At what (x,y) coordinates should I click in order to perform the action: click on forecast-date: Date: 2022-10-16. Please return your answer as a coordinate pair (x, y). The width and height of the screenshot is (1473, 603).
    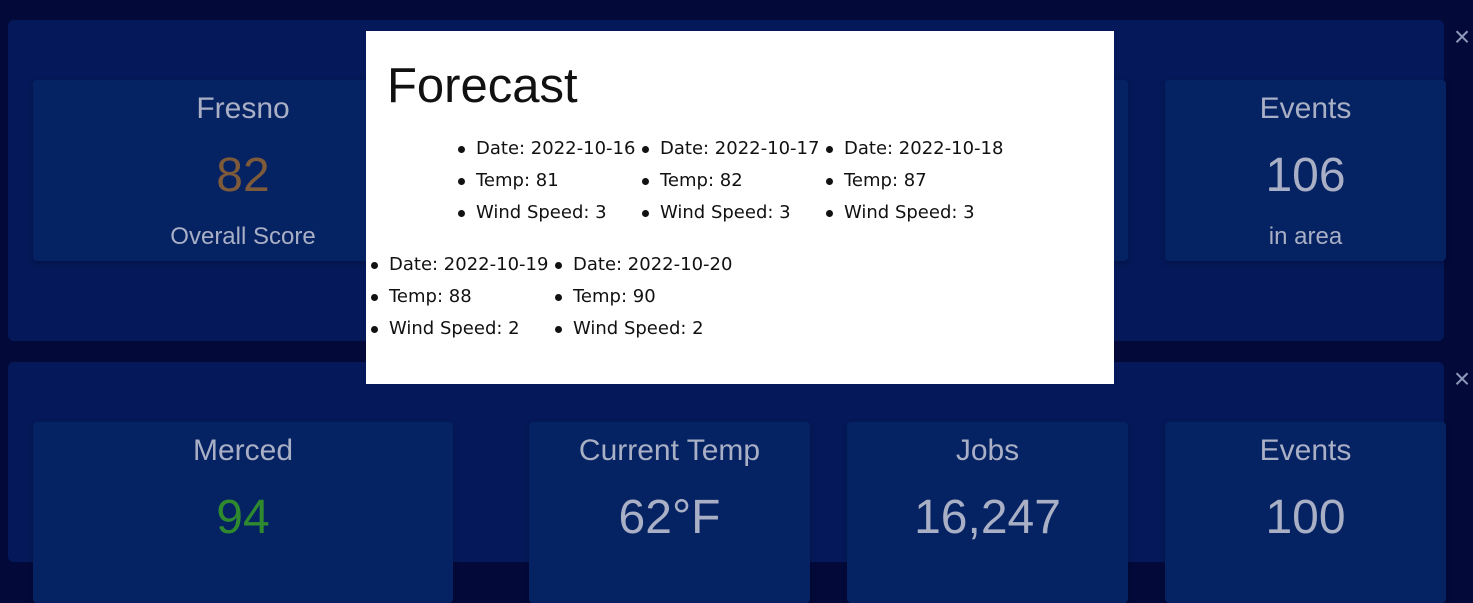
    Looking at the image, I should click on (546, 149).